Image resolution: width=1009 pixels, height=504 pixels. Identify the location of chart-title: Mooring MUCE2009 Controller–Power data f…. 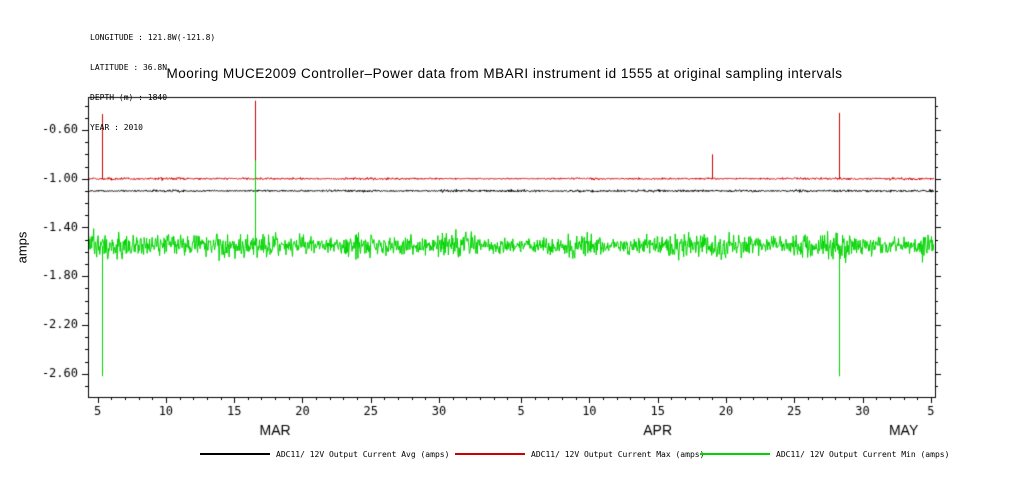
(504, 73).